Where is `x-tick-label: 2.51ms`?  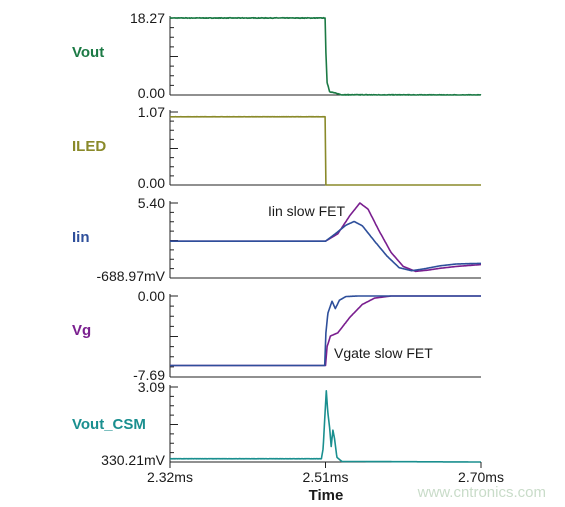 x-tick-label: 2.51ms is located at coordinates (326, 477).